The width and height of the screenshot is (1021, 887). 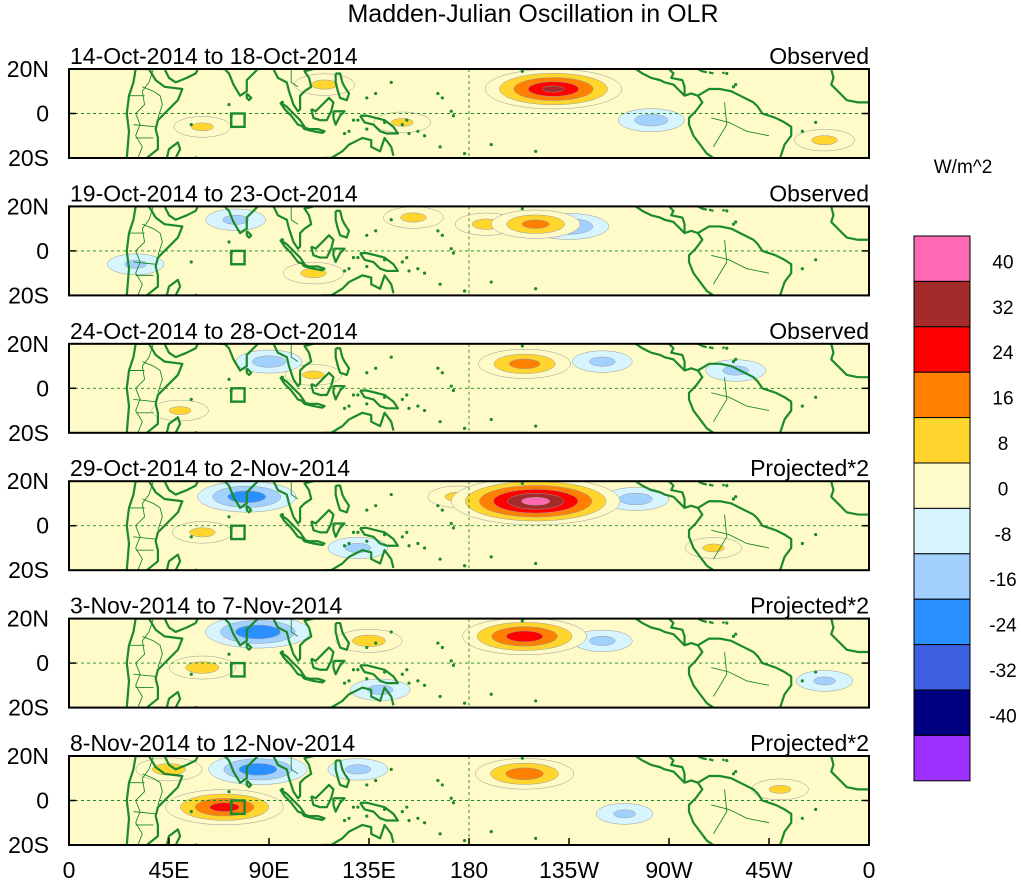 I want to click on panel-date-range: 8-Nov-2014 to 12-Nov-2014, so click(x=212, y=743).